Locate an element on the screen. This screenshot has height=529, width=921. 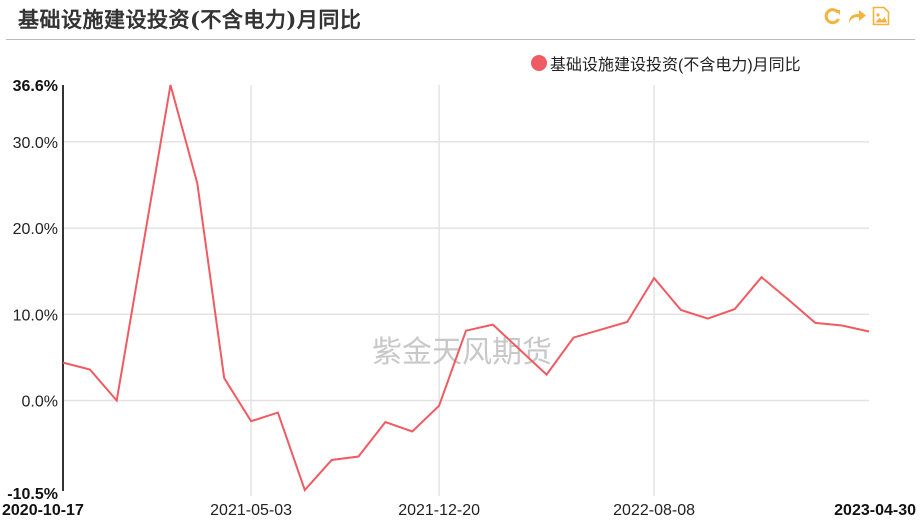
save-image-icon is located at coordinates (881, 16).